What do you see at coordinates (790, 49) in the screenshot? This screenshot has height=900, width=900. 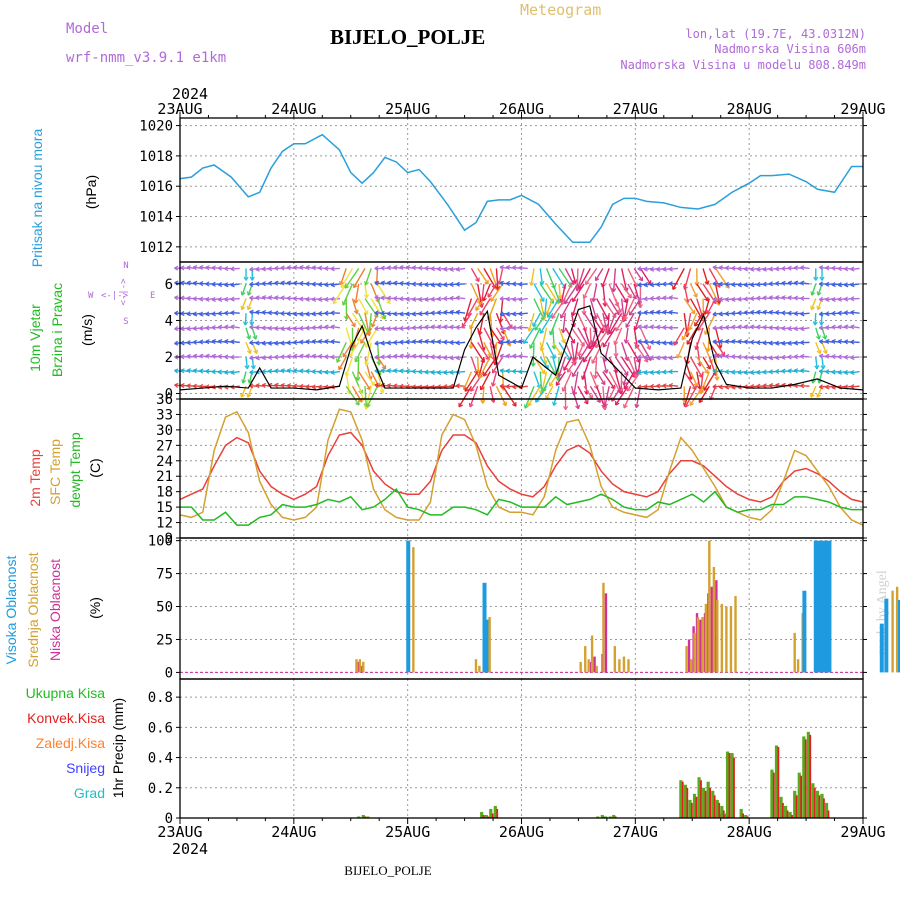 I see `altitude-label: Nadmorska Visina 606m` at bounding box center [790, 49].